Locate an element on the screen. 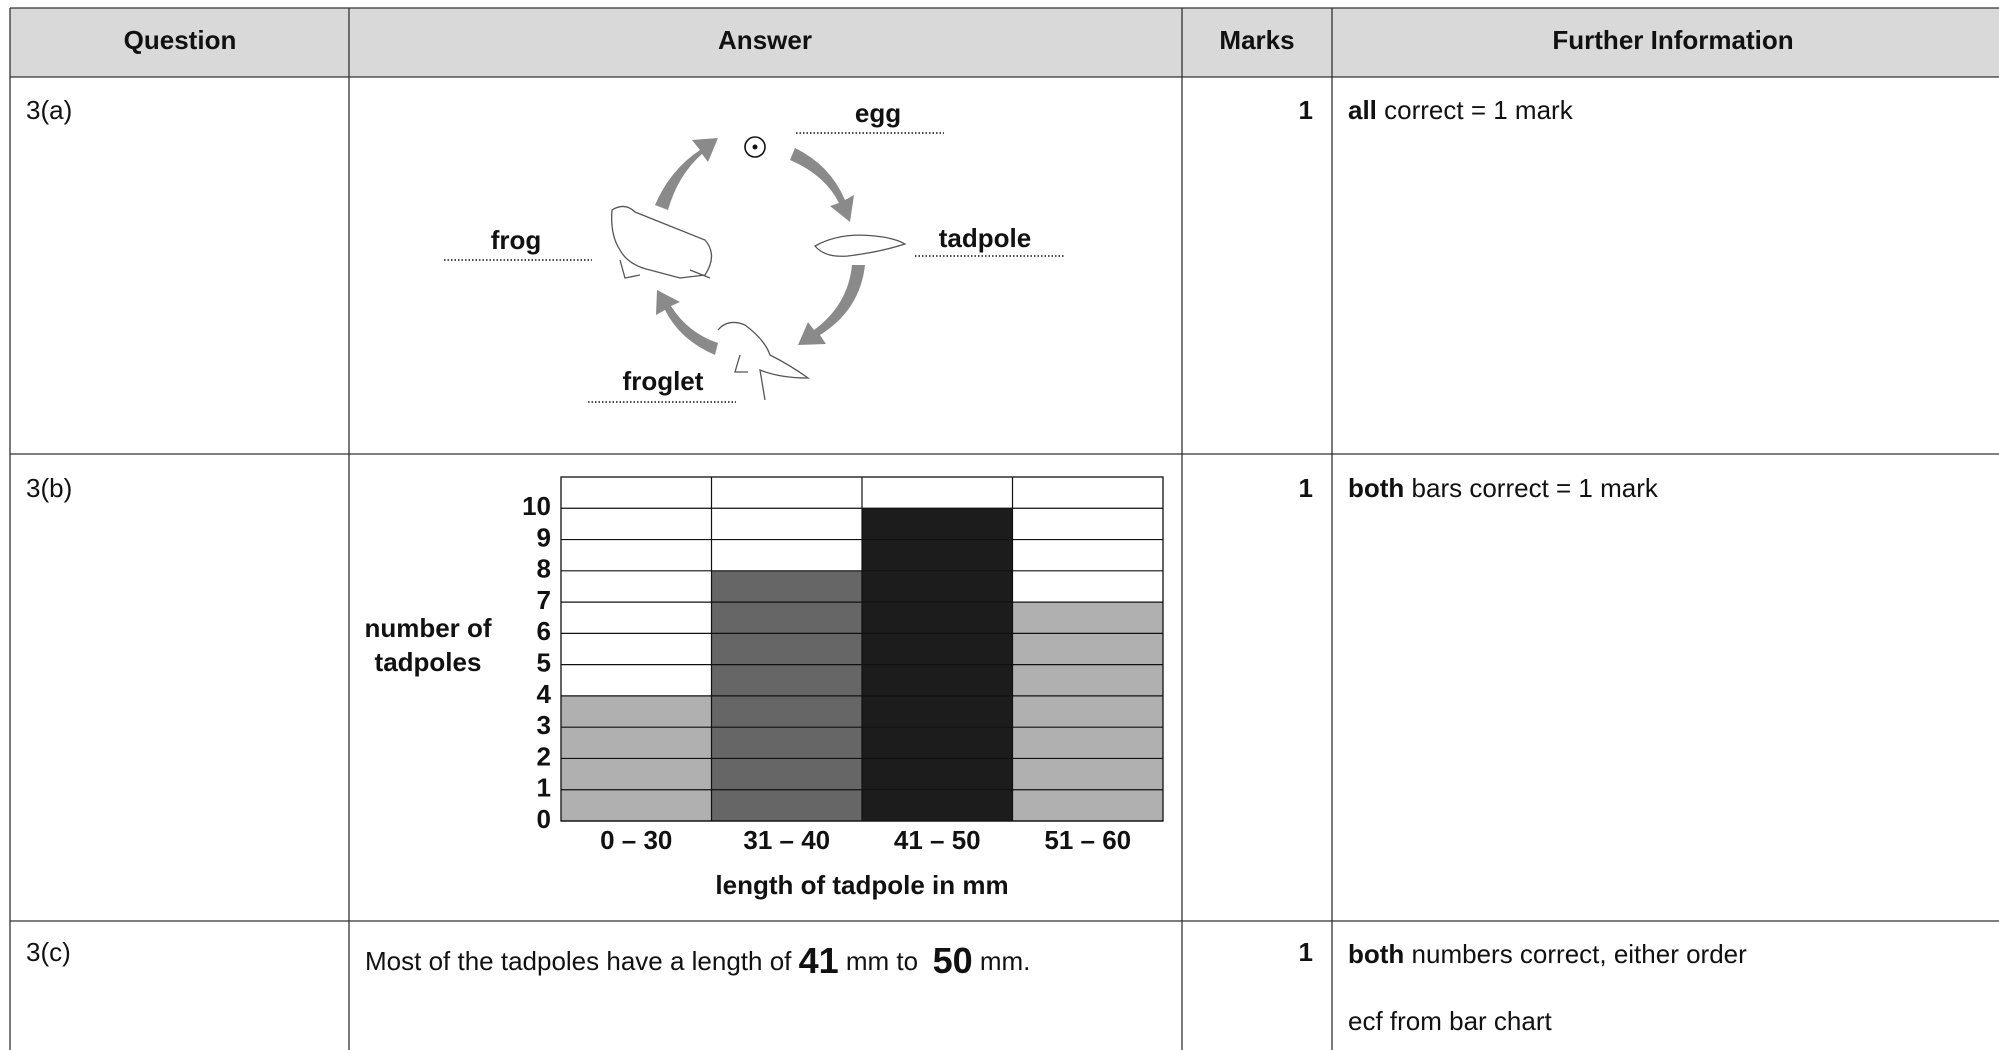  info-line: all correct = 1 mark is located at coordinates (1461, 110).